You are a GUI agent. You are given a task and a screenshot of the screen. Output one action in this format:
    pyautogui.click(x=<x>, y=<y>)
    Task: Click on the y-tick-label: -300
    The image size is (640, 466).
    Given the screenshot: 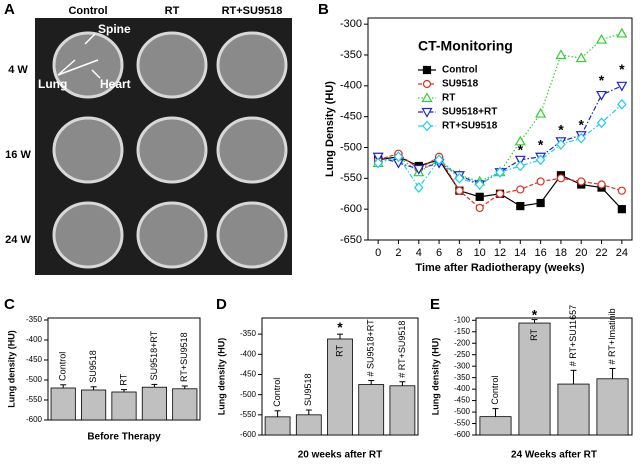 What is the action you would take?
    pyautogui.click(x=351, y=24)
    